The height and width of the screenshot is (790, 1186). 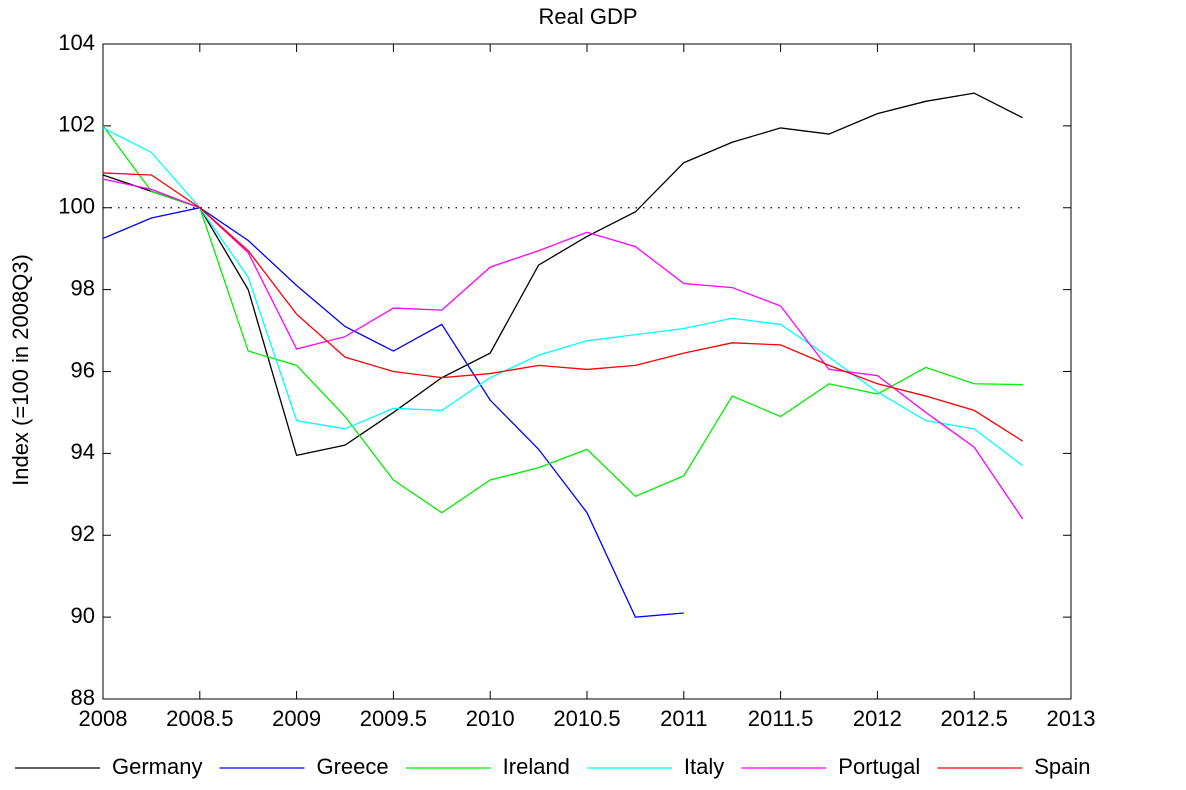 What do you see at coordinates (157, 766) in the screenshot?
I see `legend-label: Germany` at bounding box center [157, 766].